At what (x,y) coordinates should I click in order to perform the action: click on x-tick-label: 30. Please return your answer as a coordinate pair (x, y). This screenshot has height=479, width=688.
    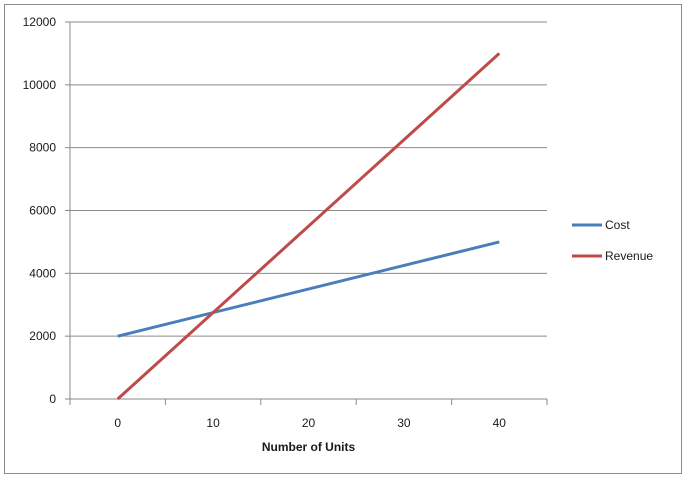
    Looking at the image, I should click on (404, 423).